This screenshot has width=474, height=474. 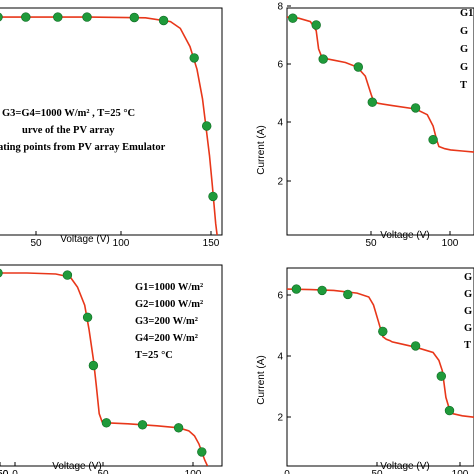 I want to click on y-tick-label: 8, so click(x=280, y=7).